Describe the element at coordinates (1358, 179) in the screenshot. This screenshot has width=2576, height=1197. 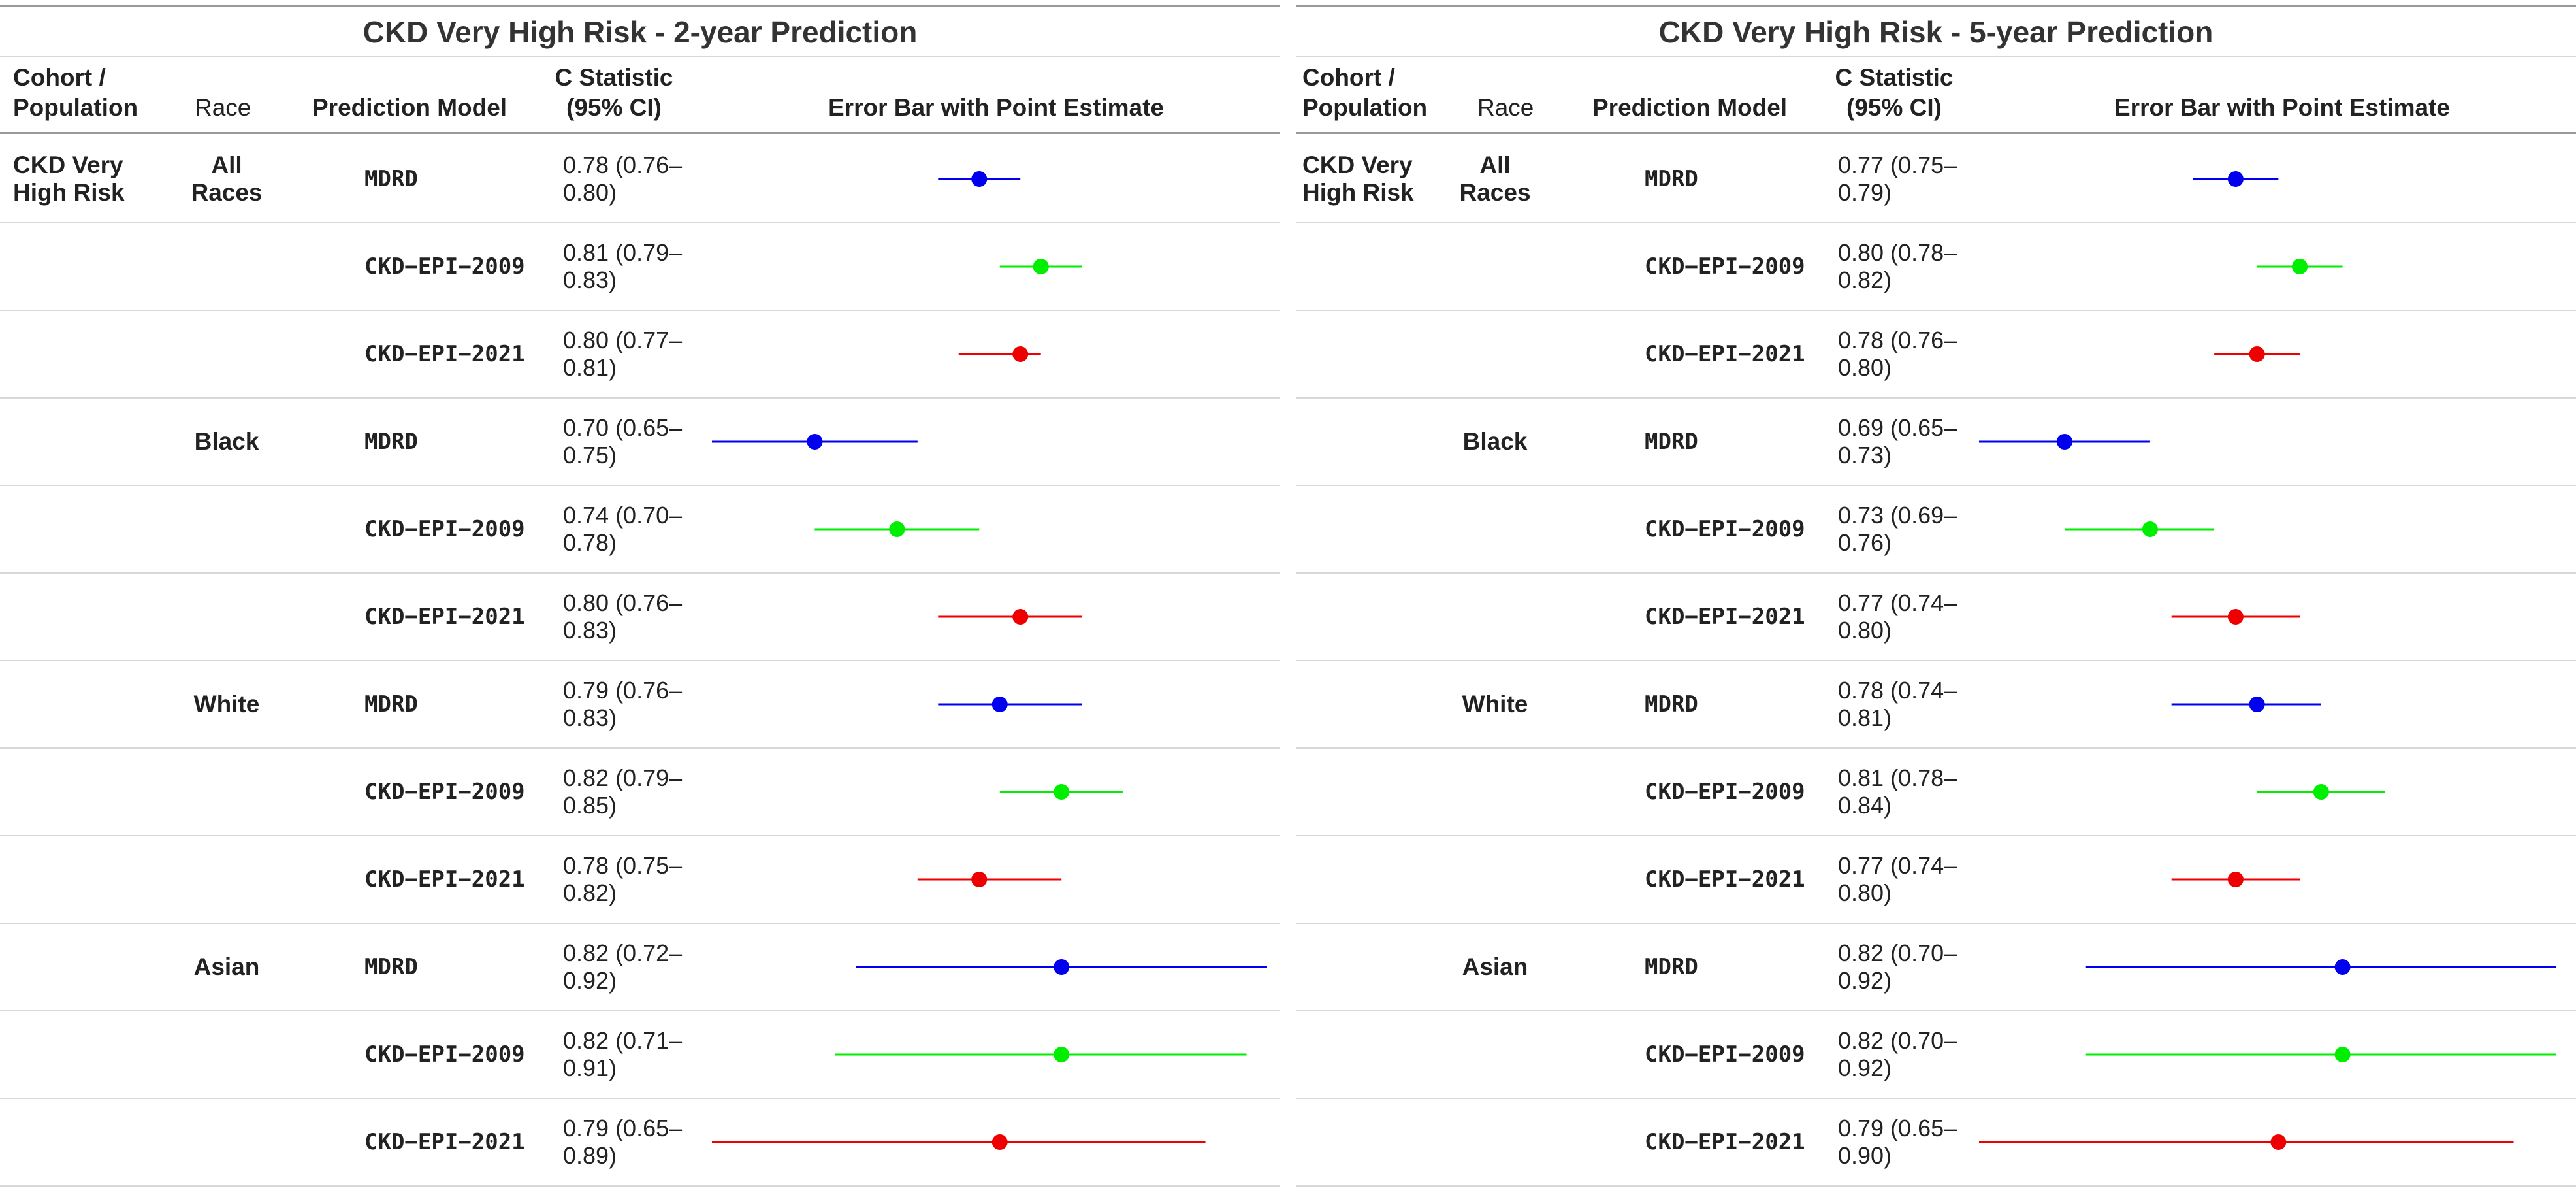
I see `cohort-label: CKD Very High Risk` at that location.